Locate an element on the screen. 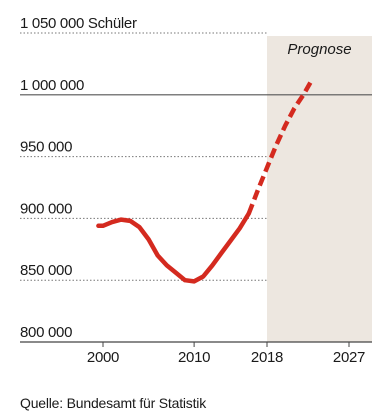 The width and height of the screenshot is (376, 414). y-tick-label: 850 000 is located at coordinates (46, 270).